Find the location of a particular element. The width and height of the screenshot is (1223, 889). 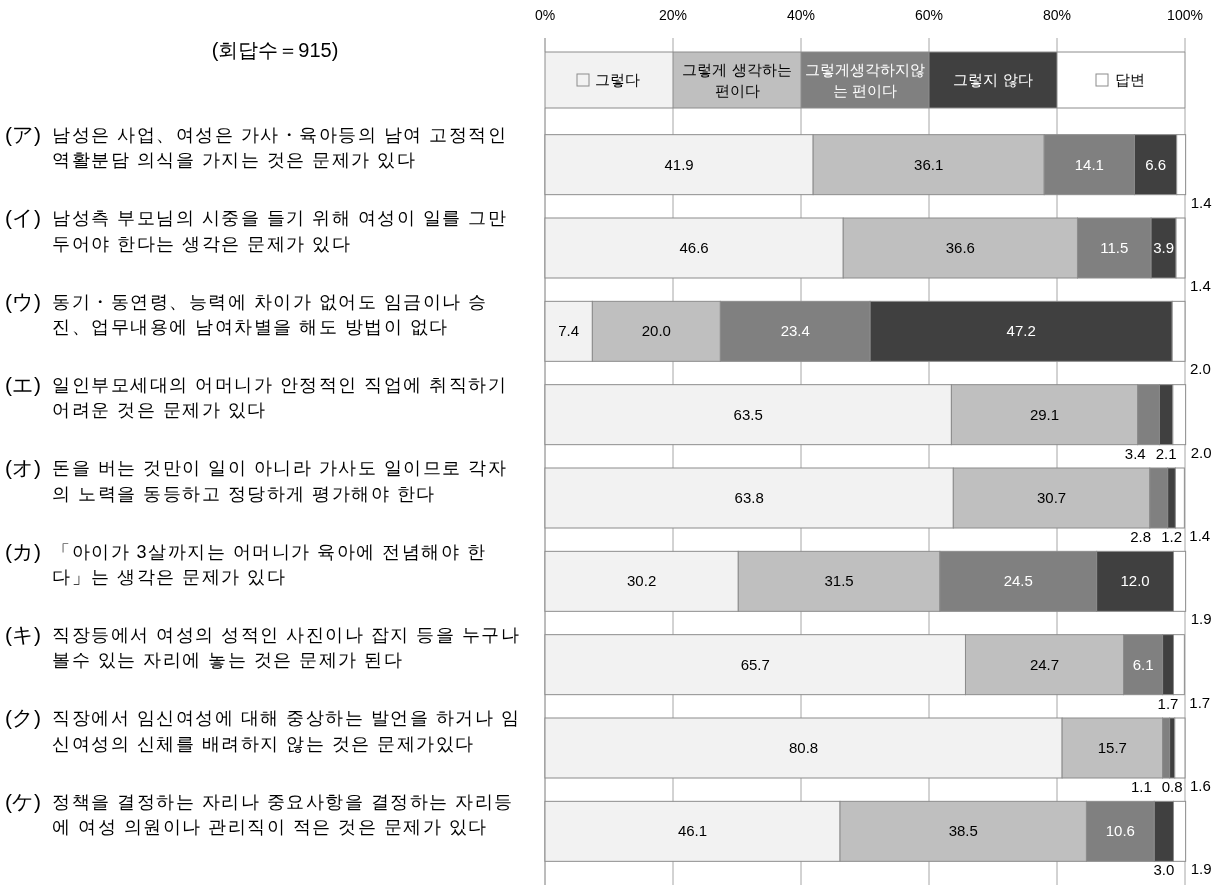

y-tick-label: (ケ) 정책을 결정하는 자리나 중요사항을 결정하는 자리등에 여성 의원이나 관리직이 적은 것은 문제가 있다 is located at coordinates (259, 813).